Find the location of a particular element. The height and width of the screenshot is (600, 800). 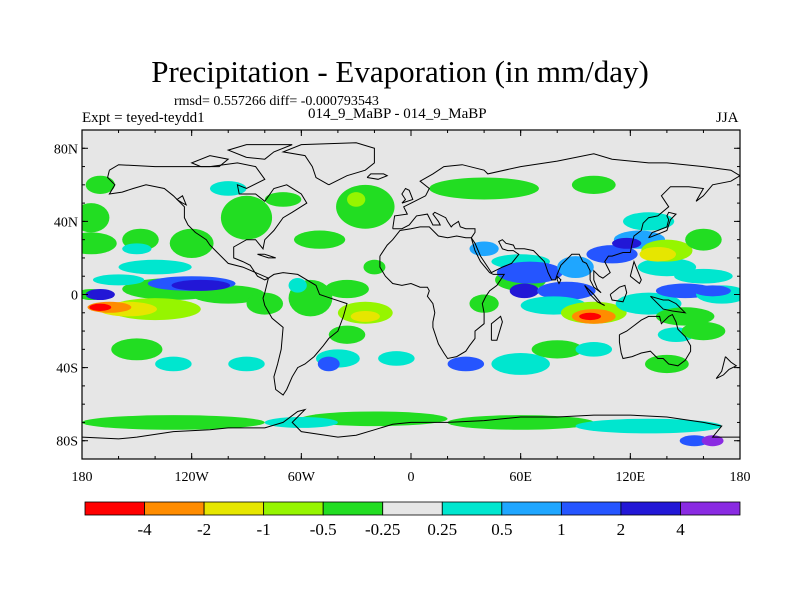

chart-title: Precipitation - Evaporation (in mm/day) is located at coordinates (400, 71).